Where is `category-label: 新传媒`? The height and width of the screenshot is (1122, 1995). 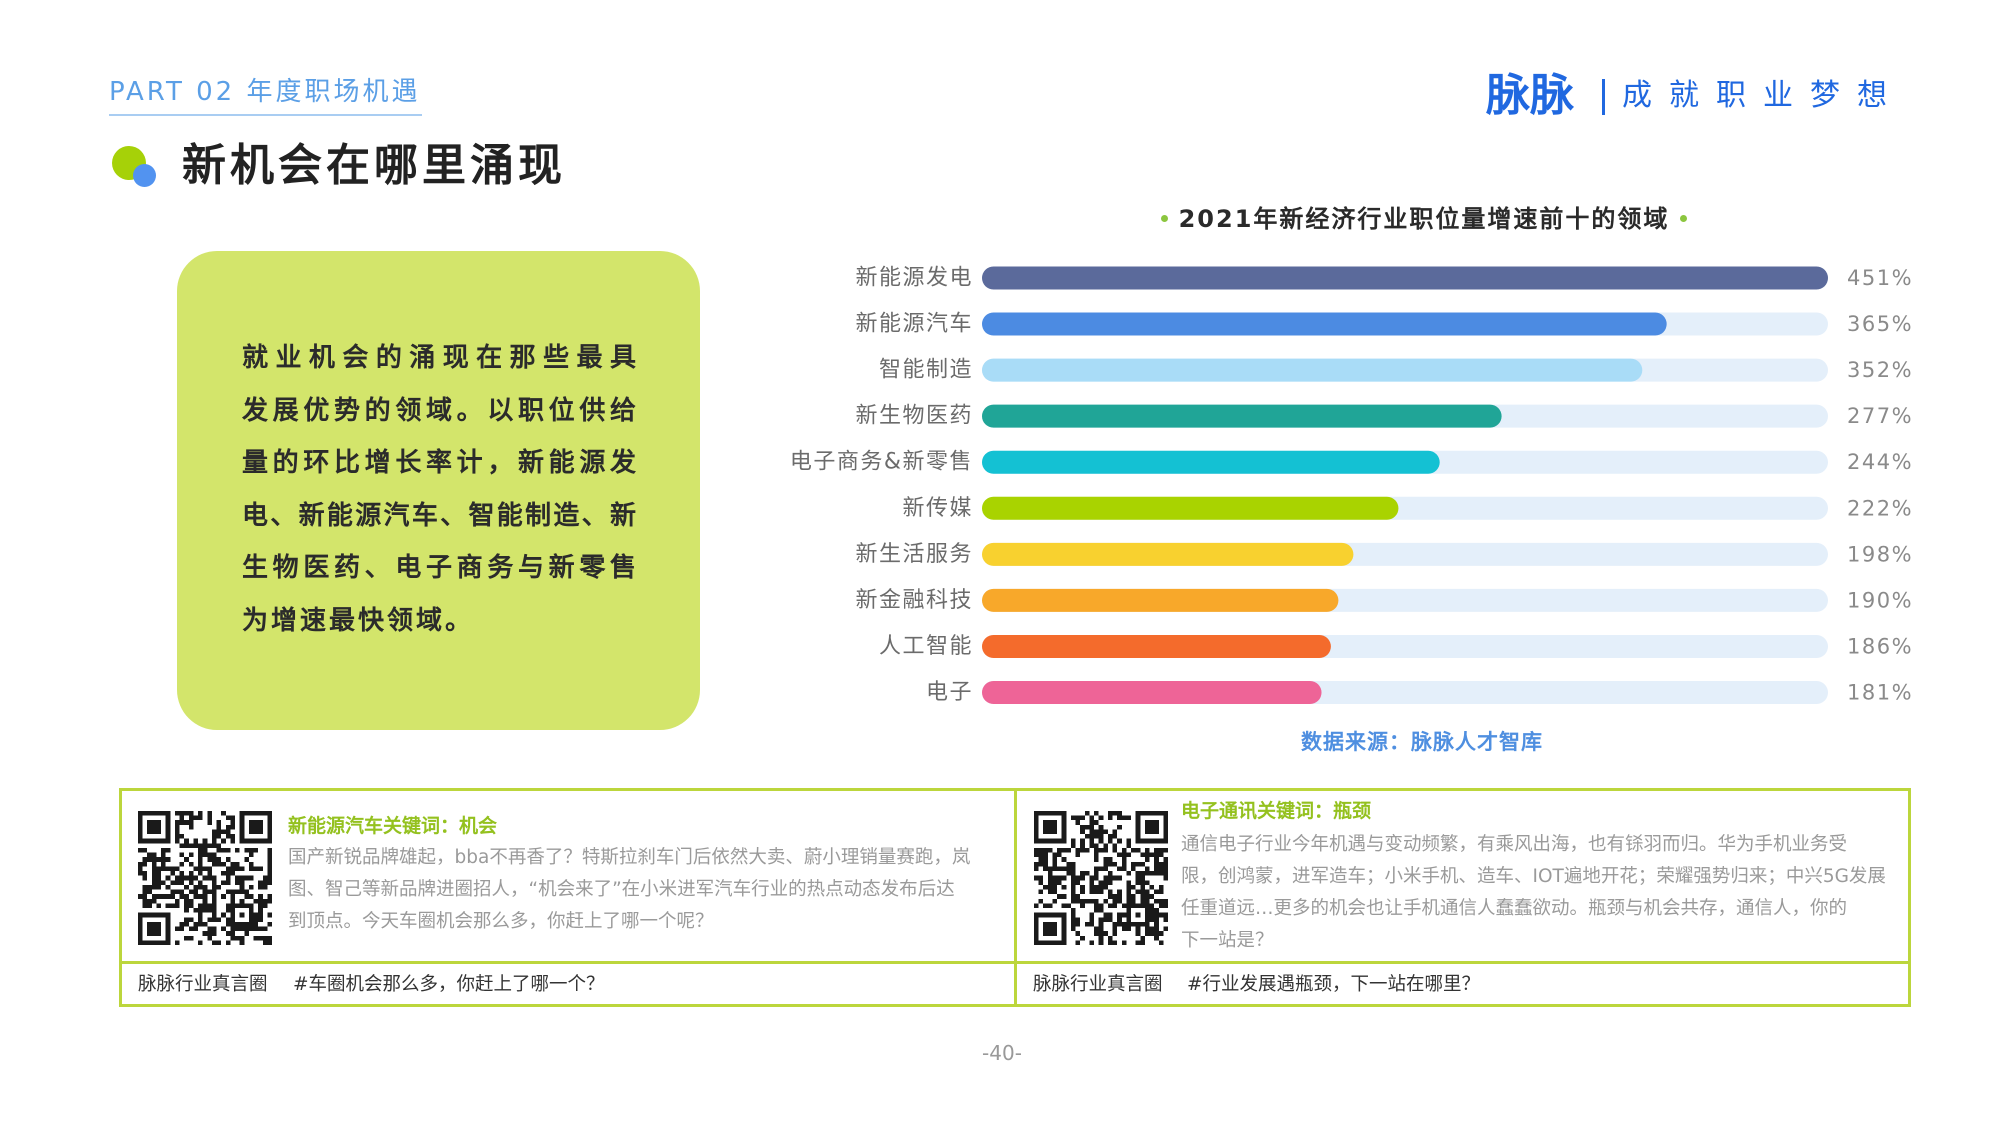
category-label: 新传媒 is located at coordinates (937, 508).